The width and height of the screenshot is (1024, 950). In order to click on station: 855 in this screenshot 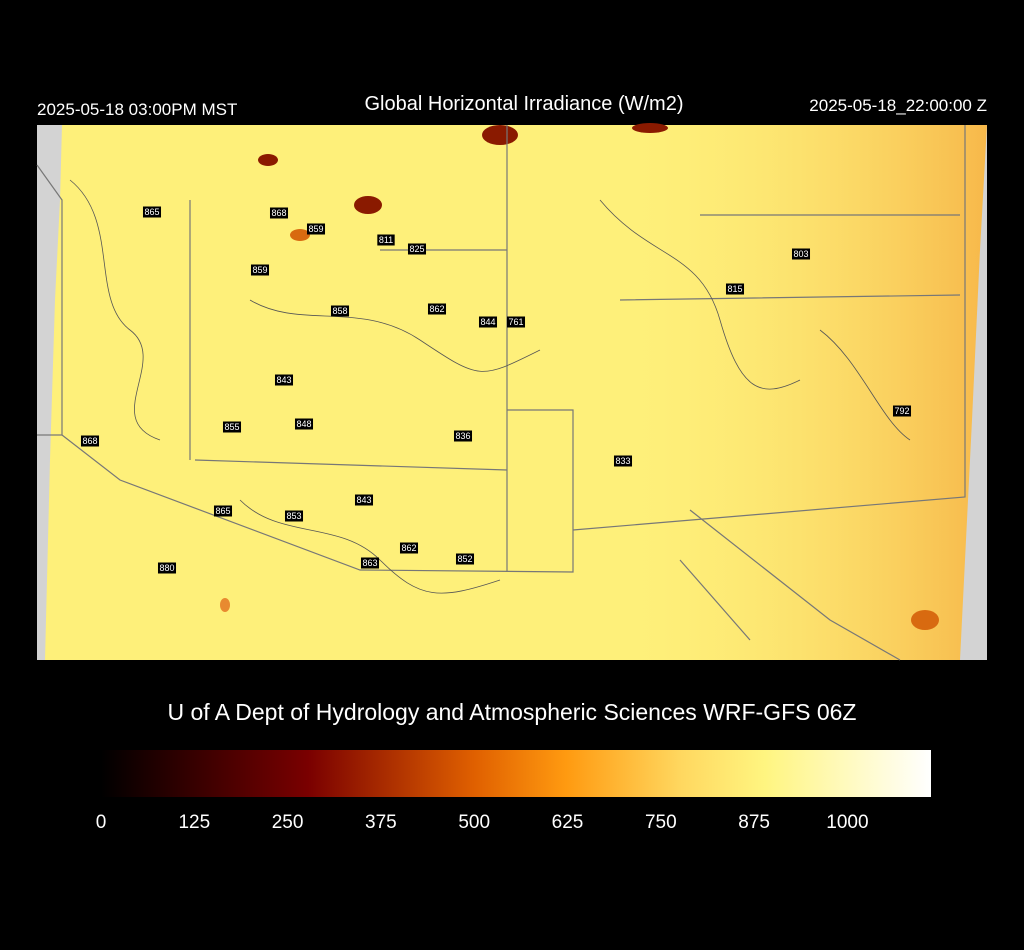, I will do `click(232, 427)`.